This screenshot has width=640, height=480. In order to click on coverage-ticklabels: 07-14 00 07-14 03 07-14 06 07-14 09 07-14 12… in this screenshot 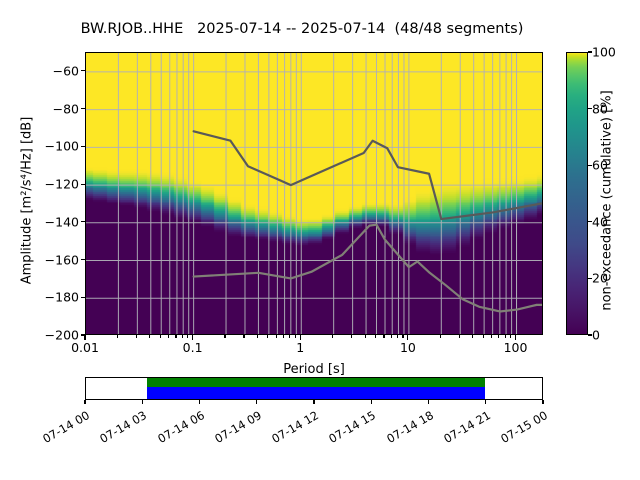, I will do `click(320, 439)`.